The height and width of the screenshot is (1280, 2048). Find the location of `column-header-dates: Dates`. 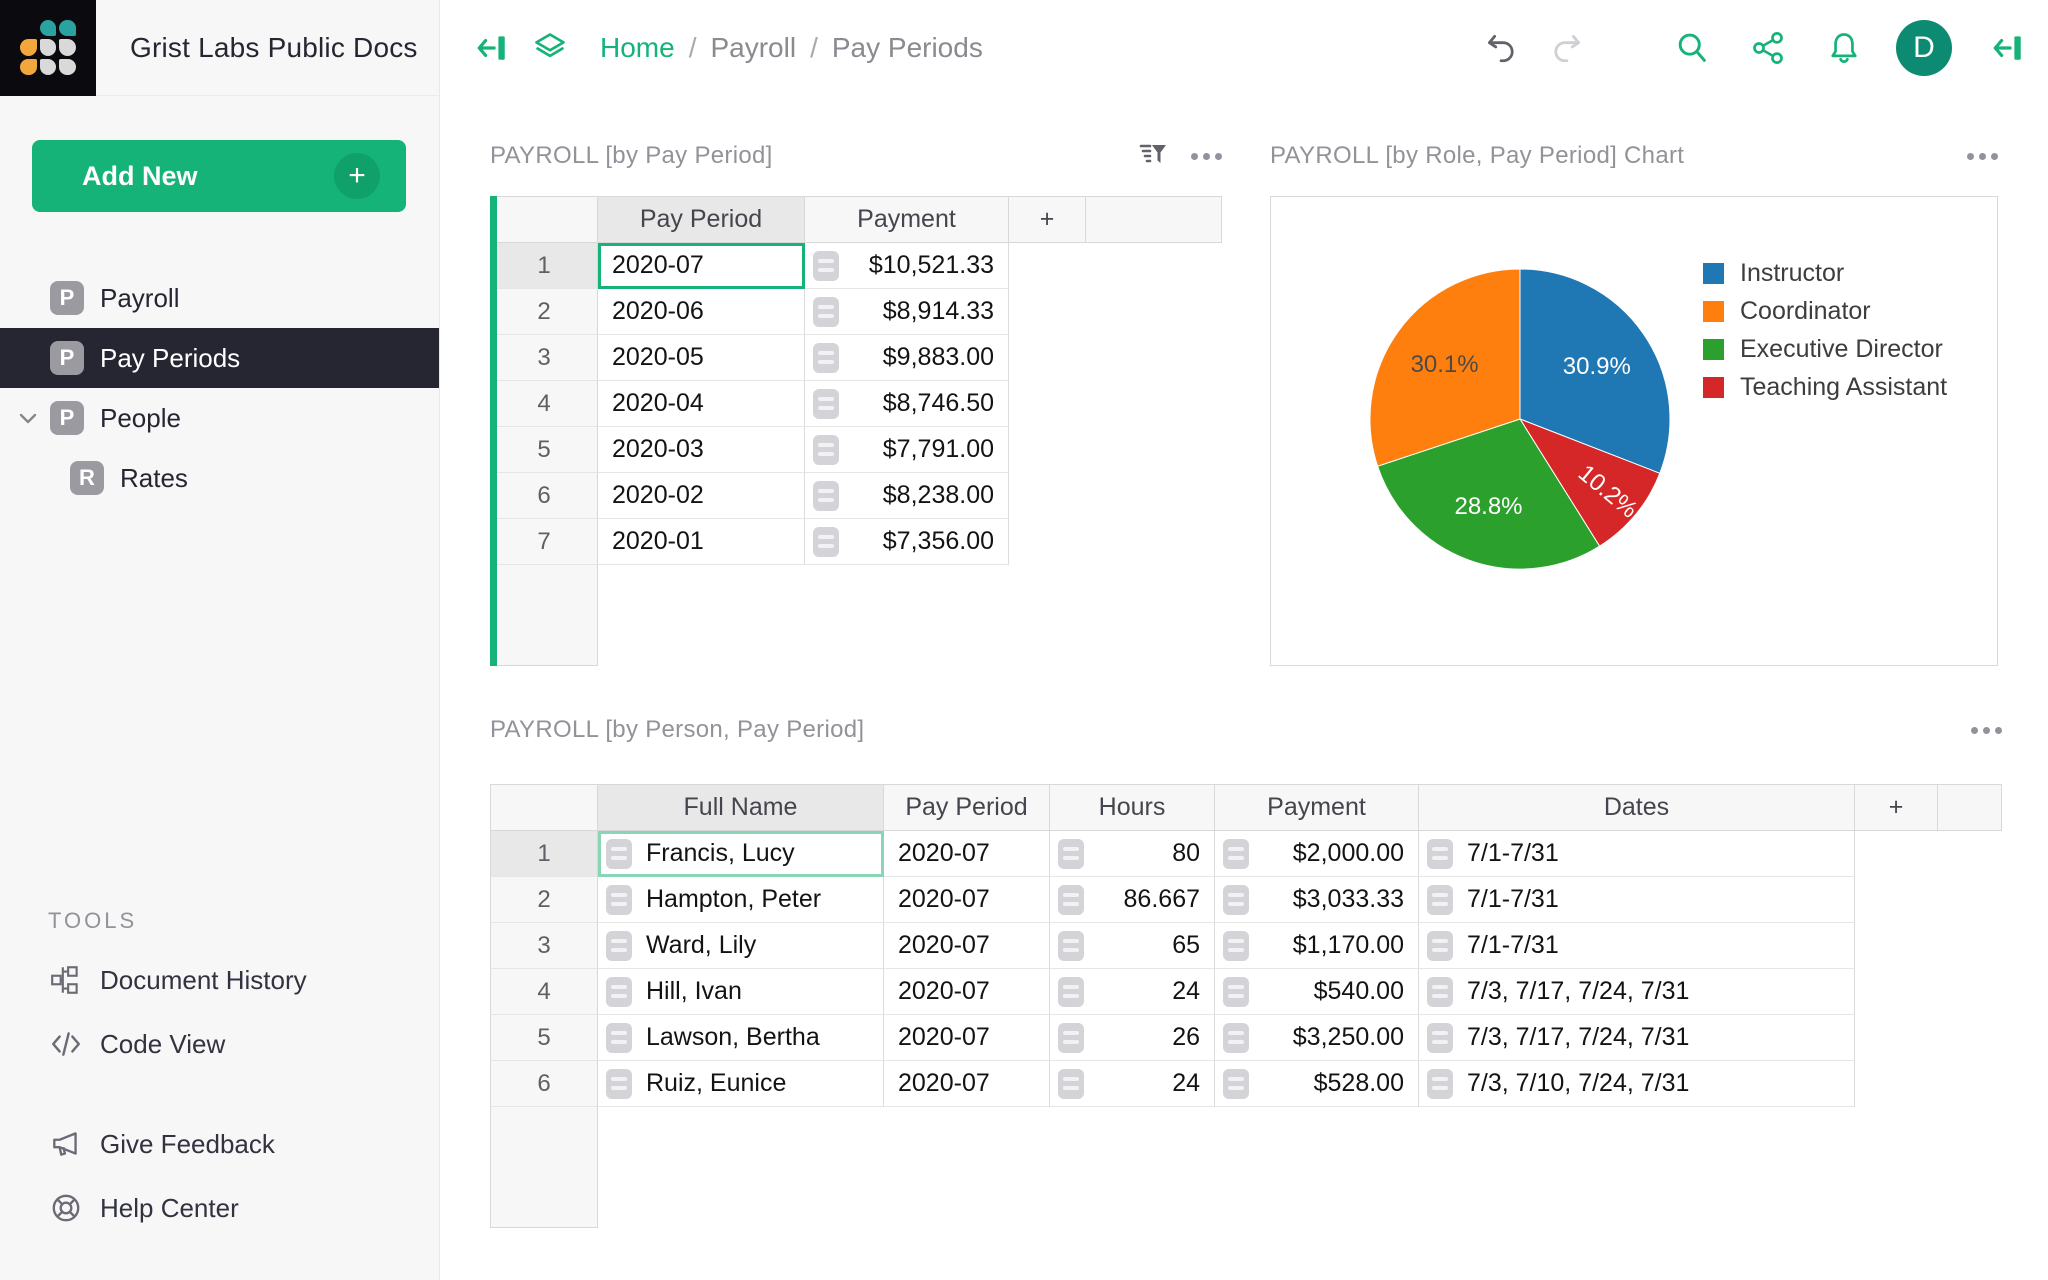

column-header-dates: Dates is located at coordinates (1637, 807).